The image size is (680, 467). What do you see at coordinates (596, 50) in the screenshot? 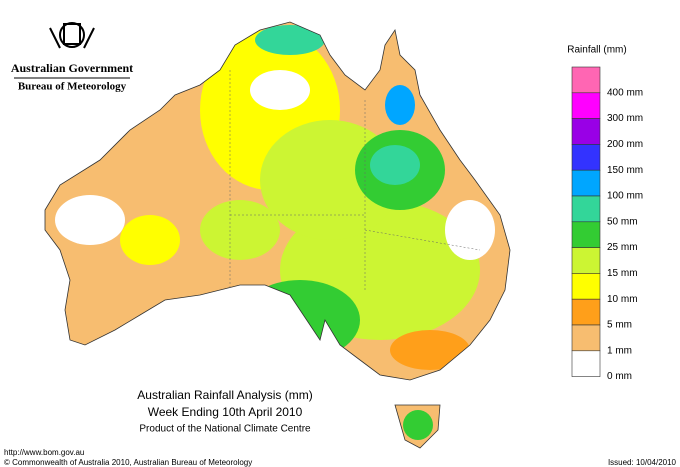
I see `legend-title: Rainfall (mm)` at bounding box center [596, 50].